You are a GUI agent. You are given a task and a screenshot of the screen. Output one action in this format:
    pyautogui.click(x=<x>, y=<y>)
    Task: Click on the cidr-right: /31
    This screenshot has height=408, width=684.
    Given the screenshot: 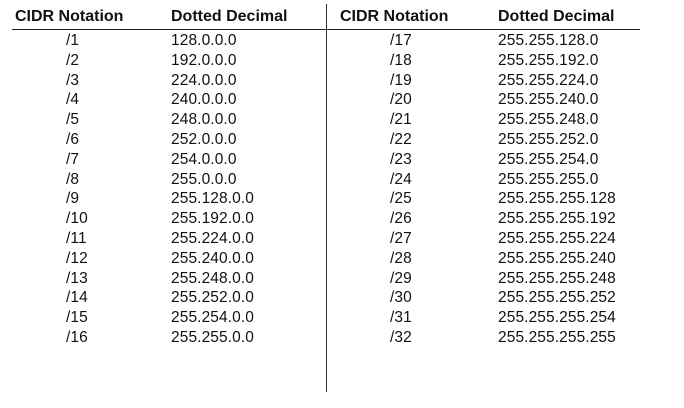 What is the action you would take?
    pyautogui.click(x=401, y=318)
    